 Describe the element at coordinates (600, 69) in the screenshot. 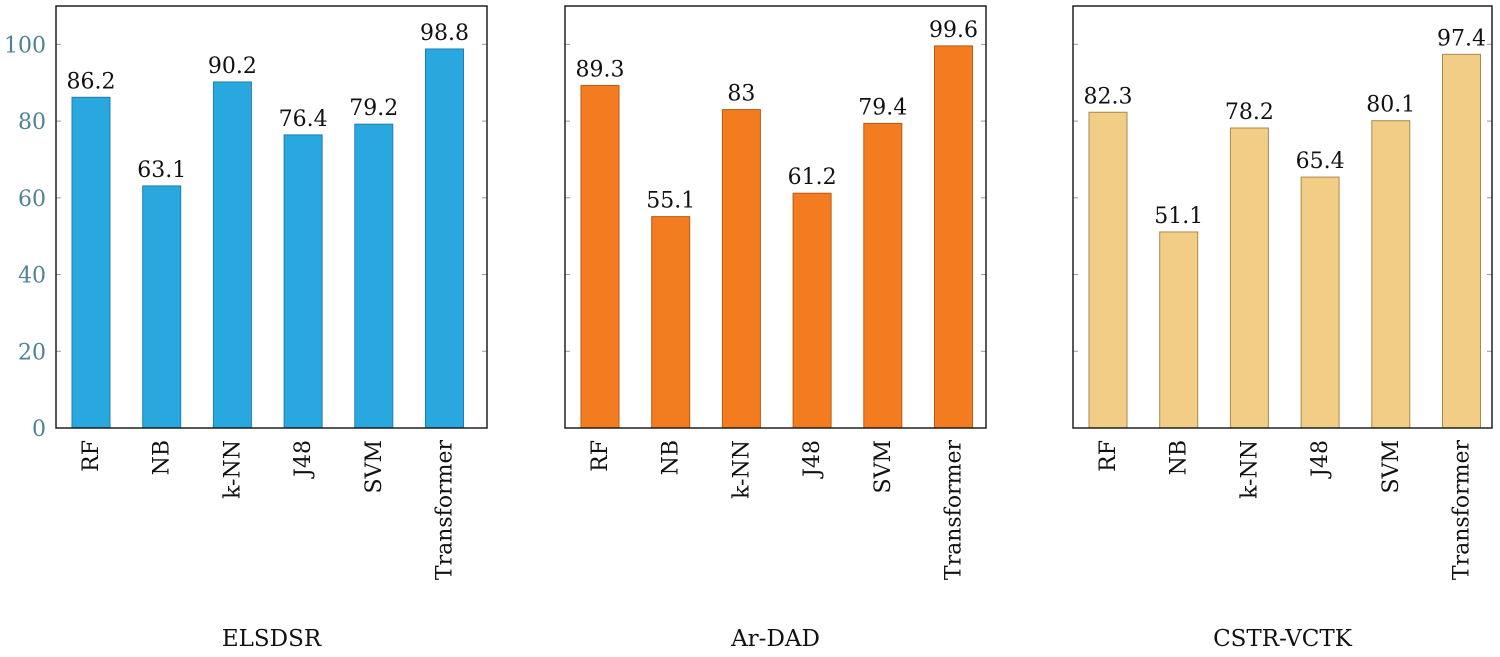

I see `data-label: 89.3` at that location.